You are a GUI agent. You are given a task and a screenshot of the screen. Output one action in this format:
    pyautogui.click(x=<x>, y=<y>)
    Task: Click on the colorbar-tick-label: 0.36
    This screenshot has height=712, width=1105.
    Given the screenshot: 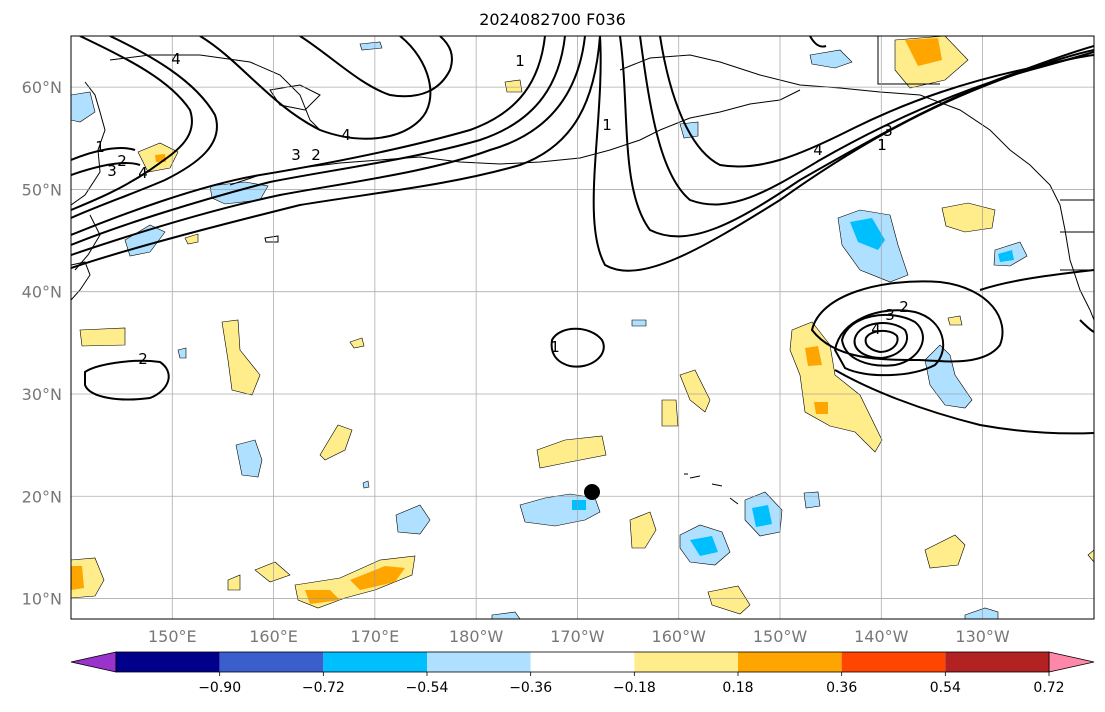 What is the action you would take?
    pyautogui.click(x=841, y=688)
    